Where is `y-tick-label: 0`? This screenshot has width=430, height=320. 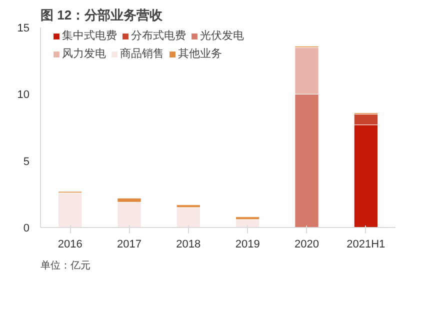 y-tick-label: 0 is located at coordinates (26, 228).